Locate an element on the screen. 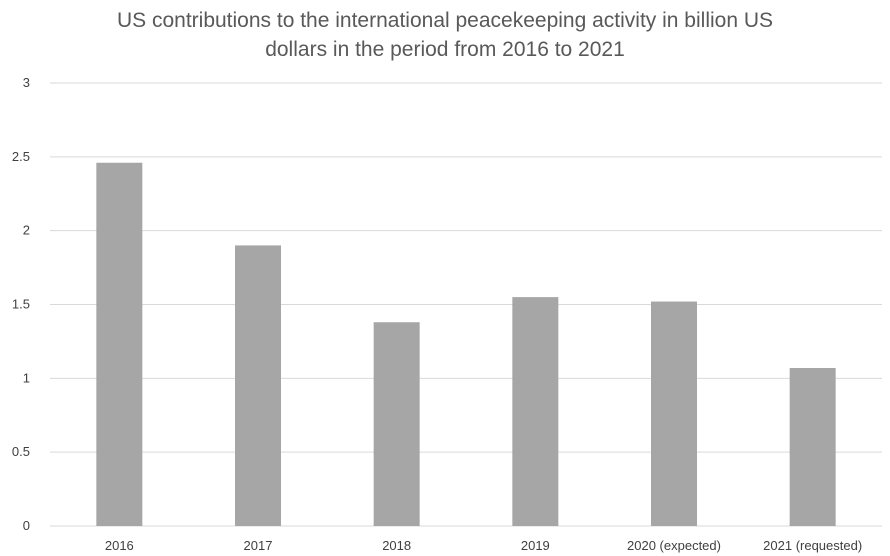  y-tick-label: 0.5 is located at coordinates (21, 451).